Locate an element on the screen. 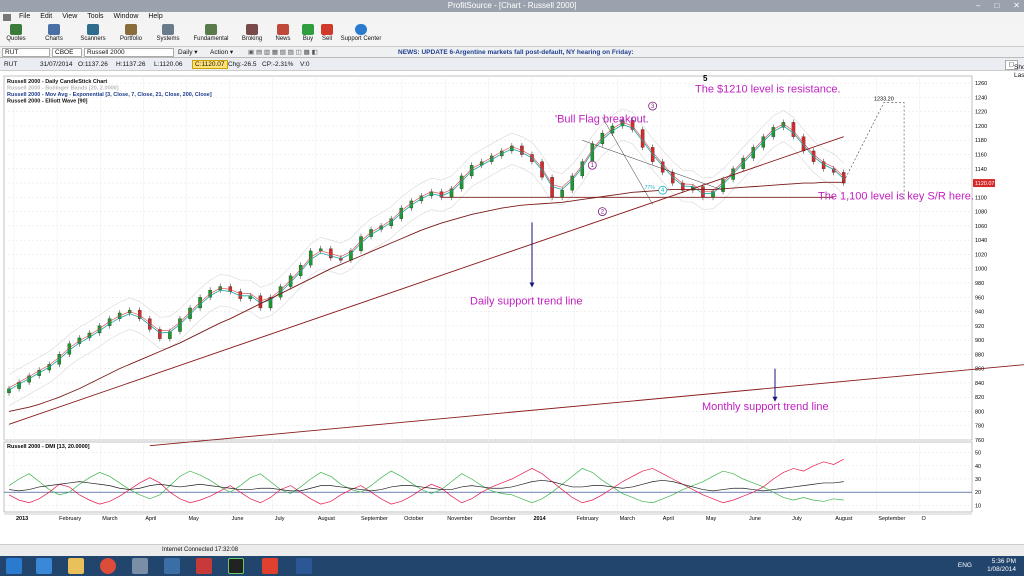 The image size is (1024, 576). close-button: ✕ is located at coordinates (1016, 5).